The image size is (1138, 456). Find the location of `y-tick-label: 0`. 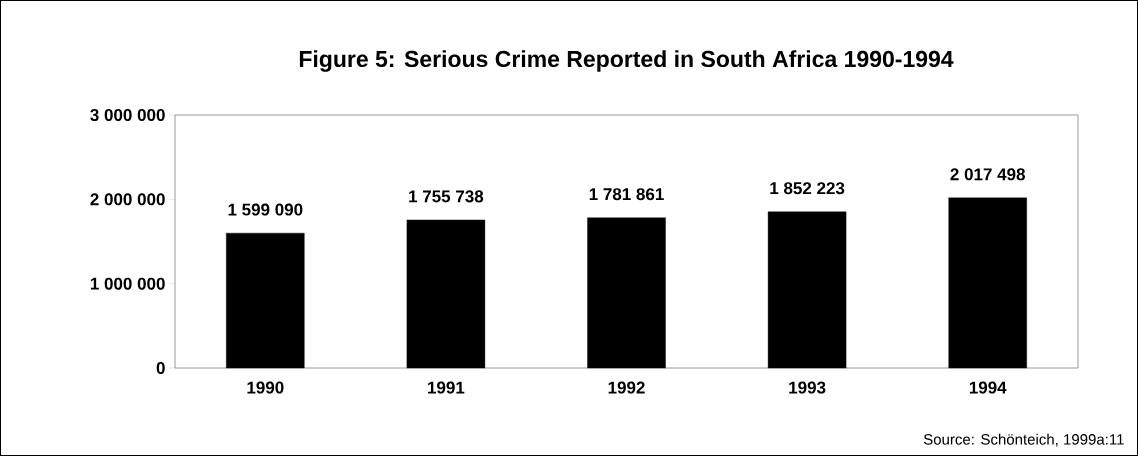

y-tick-label: 0 is located at coordinates (160, 368).